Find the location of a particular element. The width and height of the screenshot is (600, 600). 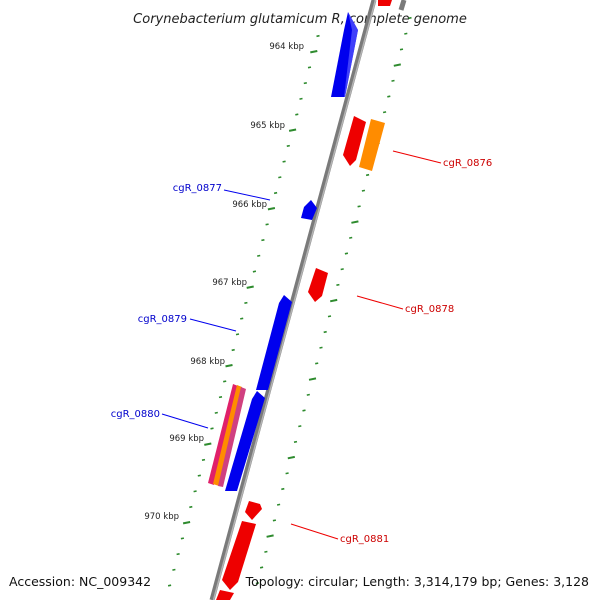

gene-arrow-cgR_0876b is located at coordinates (372, 145).